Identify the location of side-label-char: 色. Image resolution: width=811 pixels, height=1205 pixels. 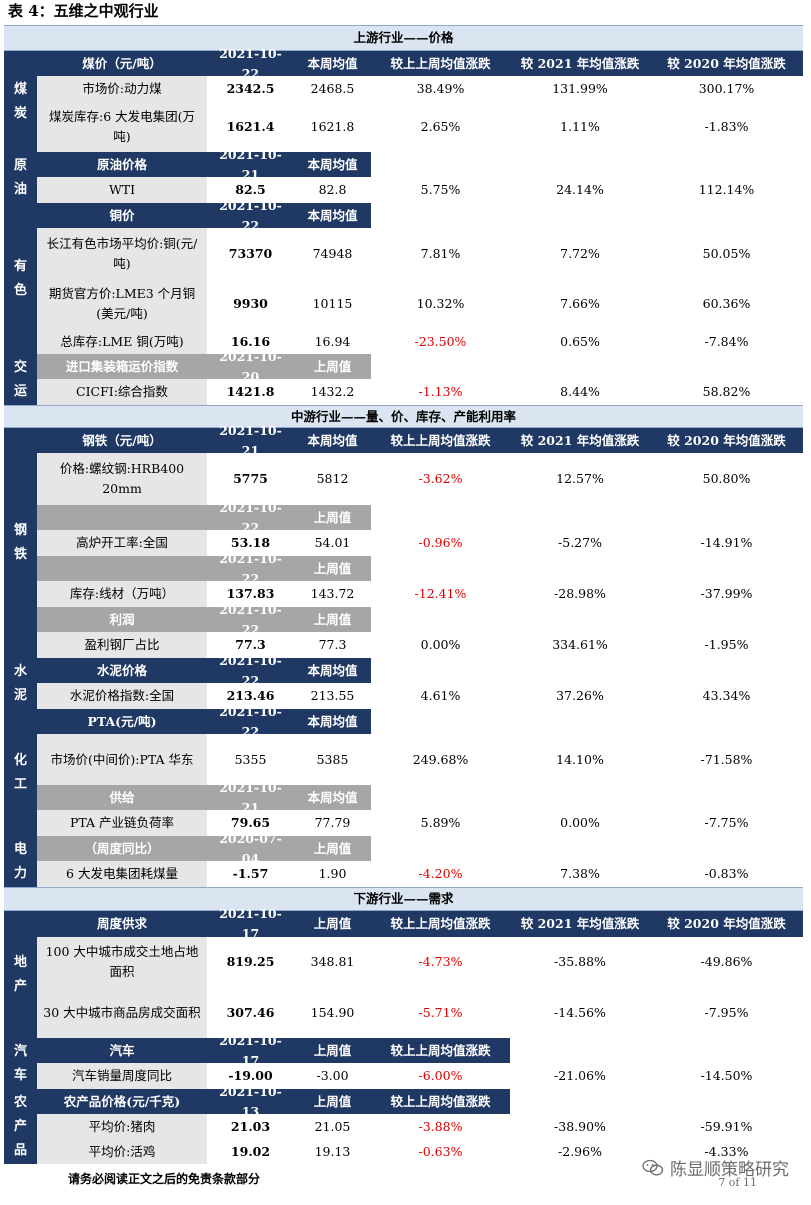
(20, 290).